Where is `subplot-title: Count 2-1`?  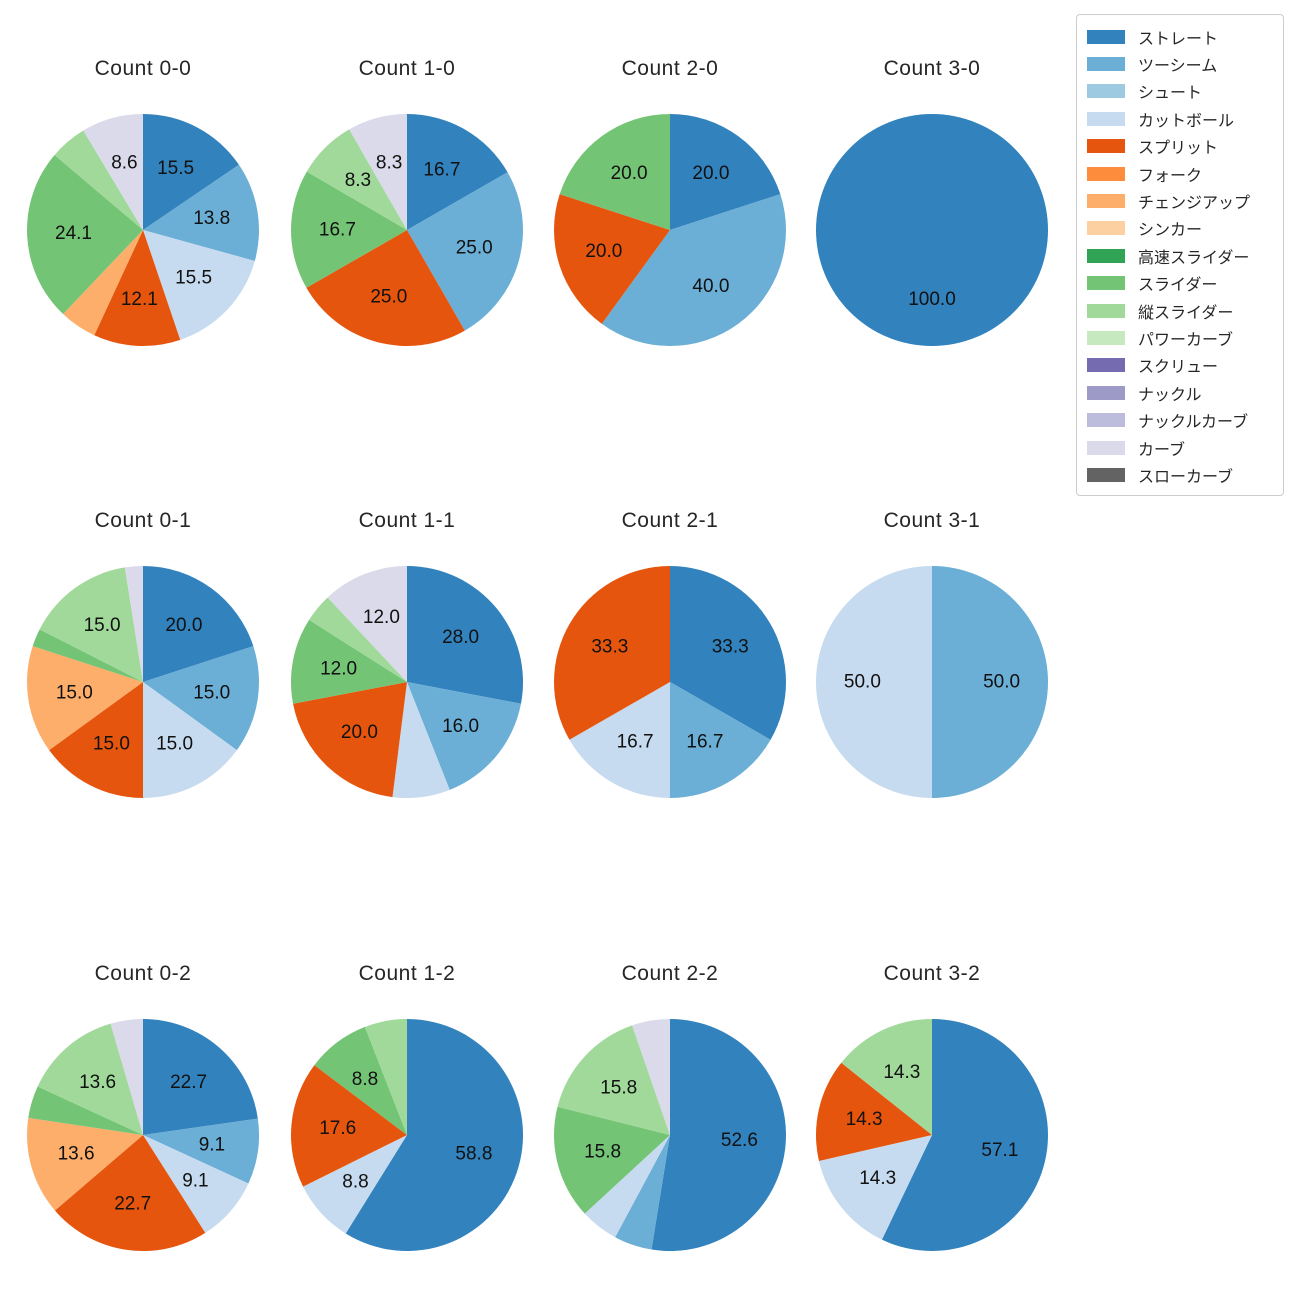
subplot-title: Count 2-1 is located at coordinates (670, 520).